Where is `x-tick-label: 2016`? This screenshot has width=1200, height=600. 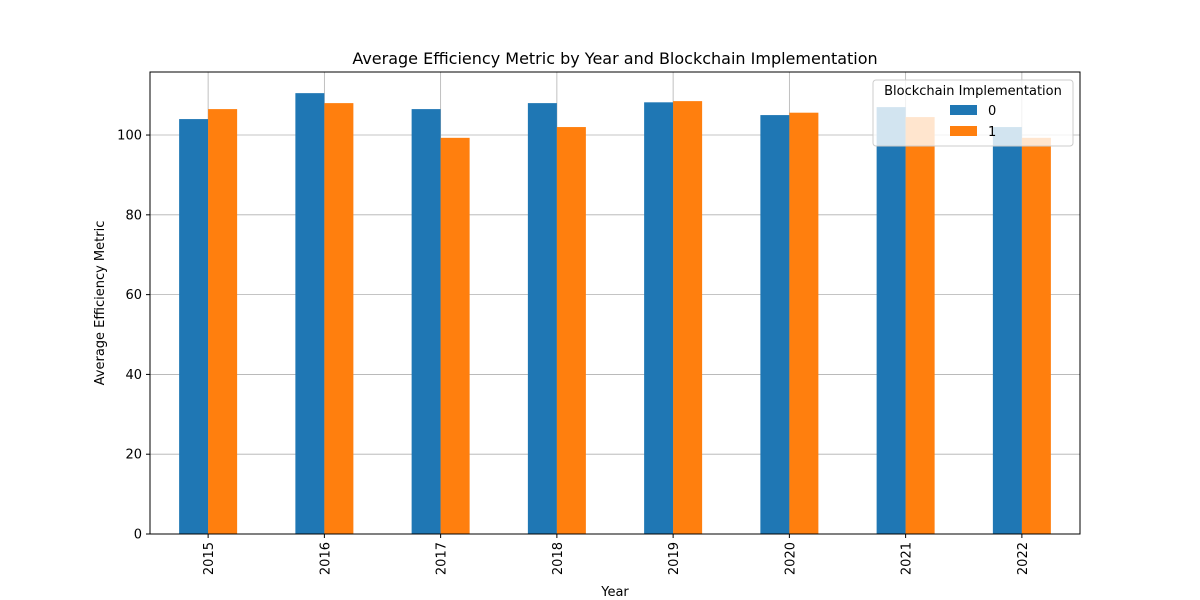 x-tick-label: 2016 is located at coordinates (325, 558).